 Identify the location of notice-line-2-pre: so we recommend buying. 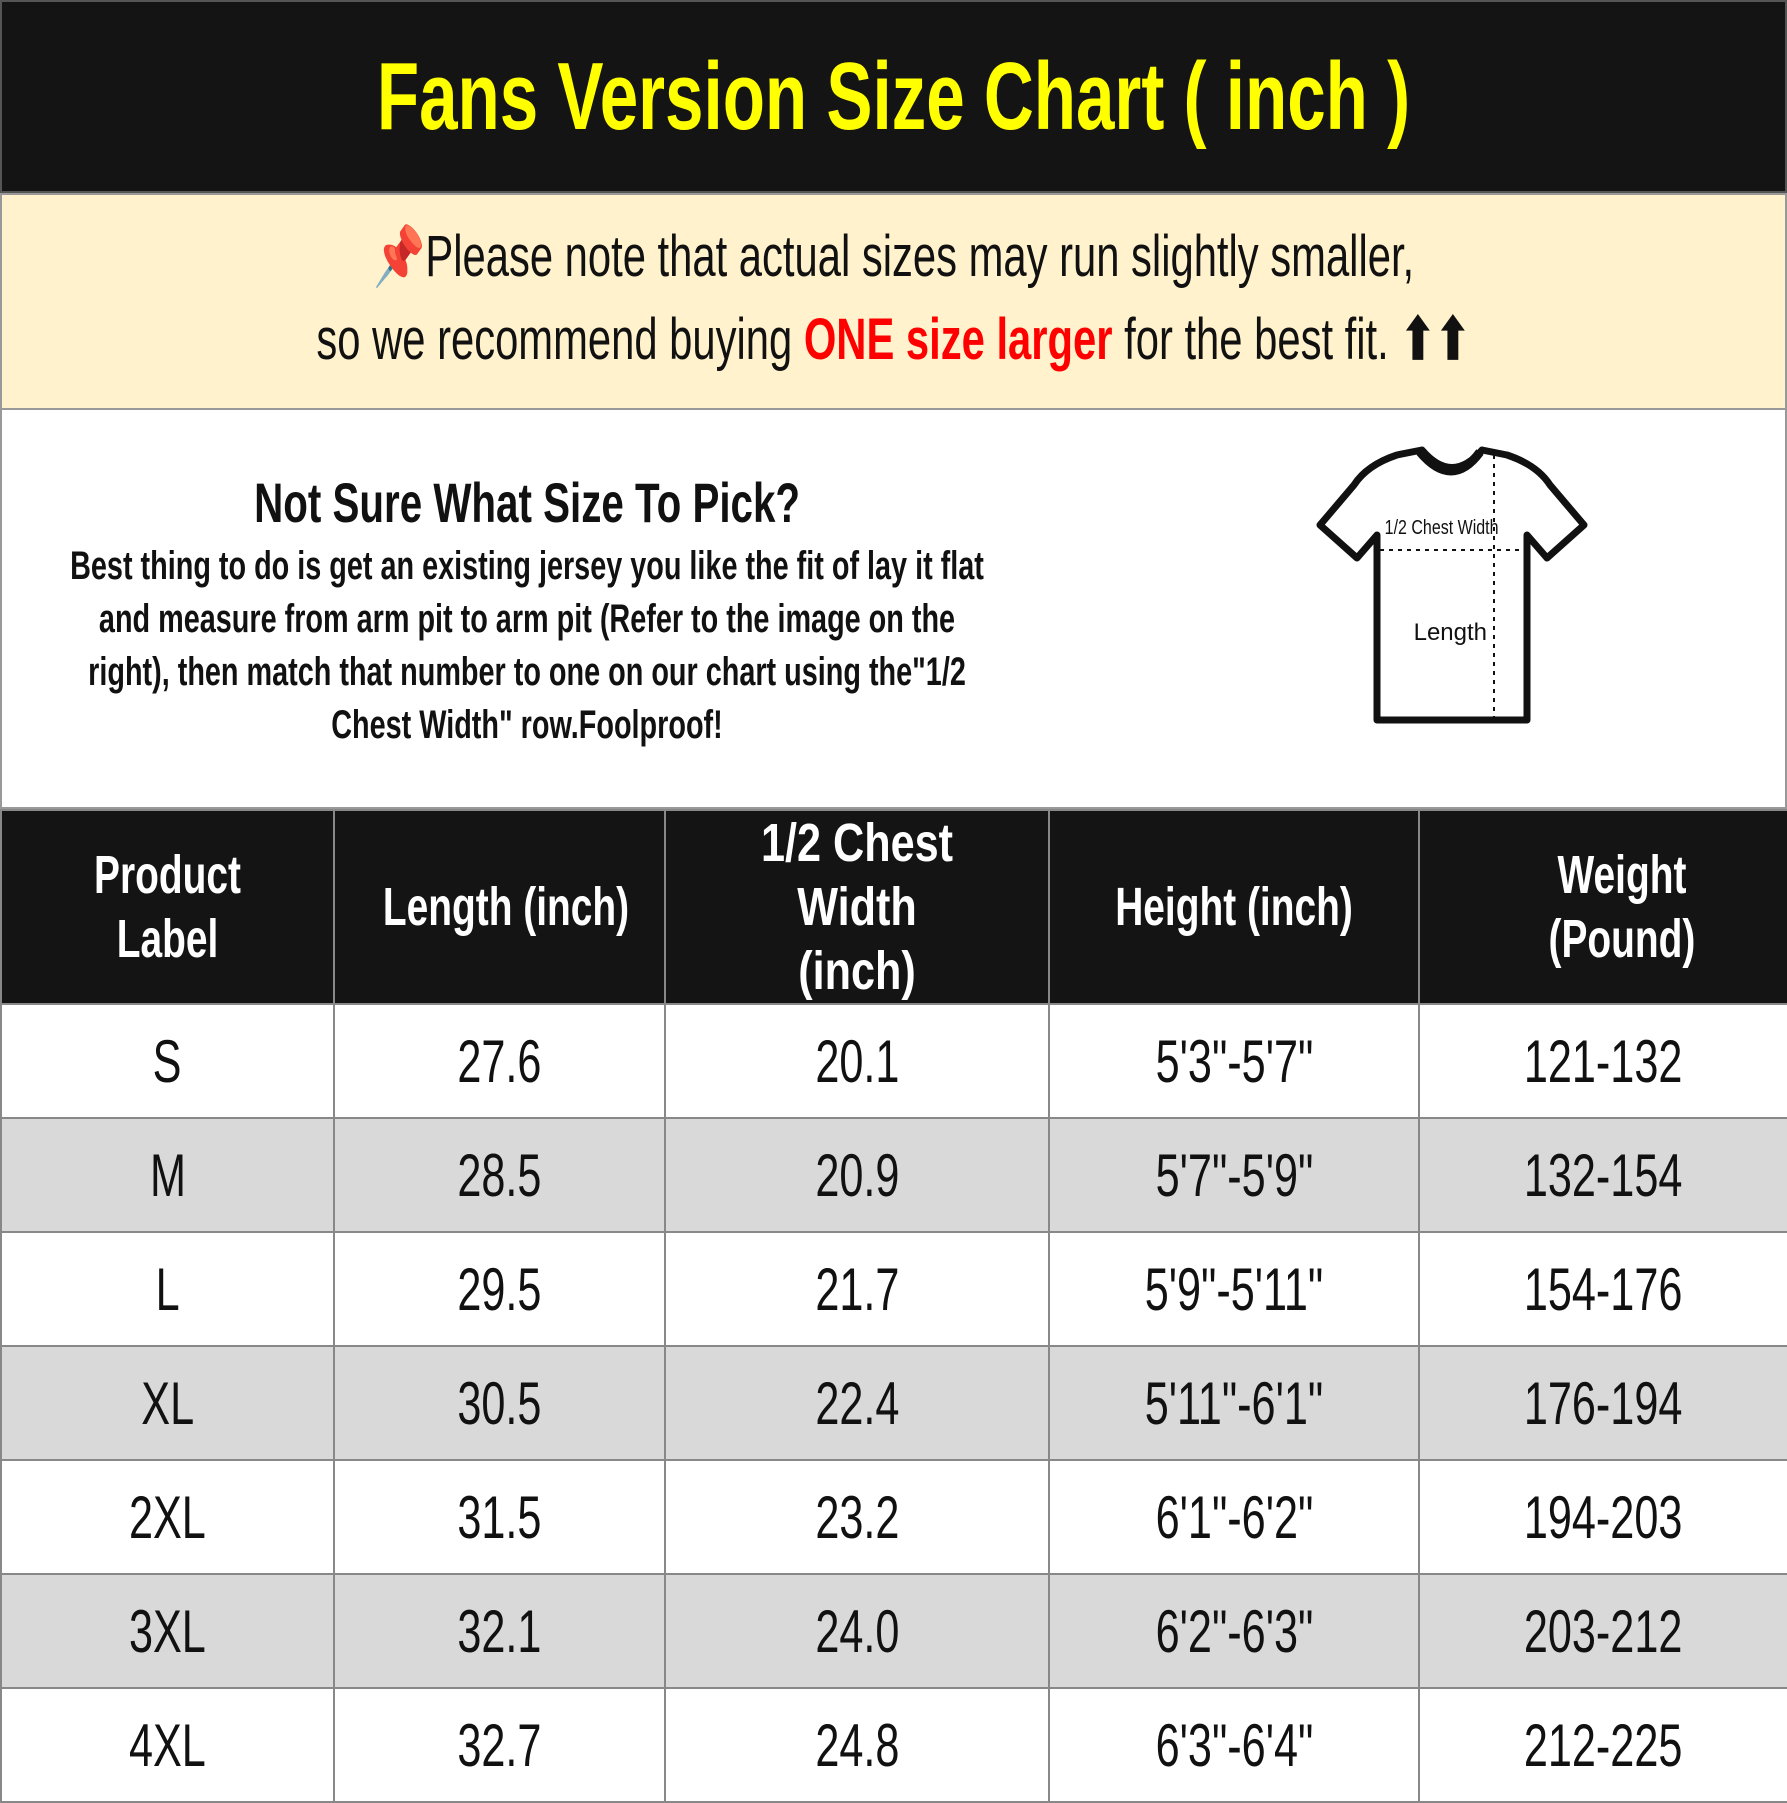
(560, 339).